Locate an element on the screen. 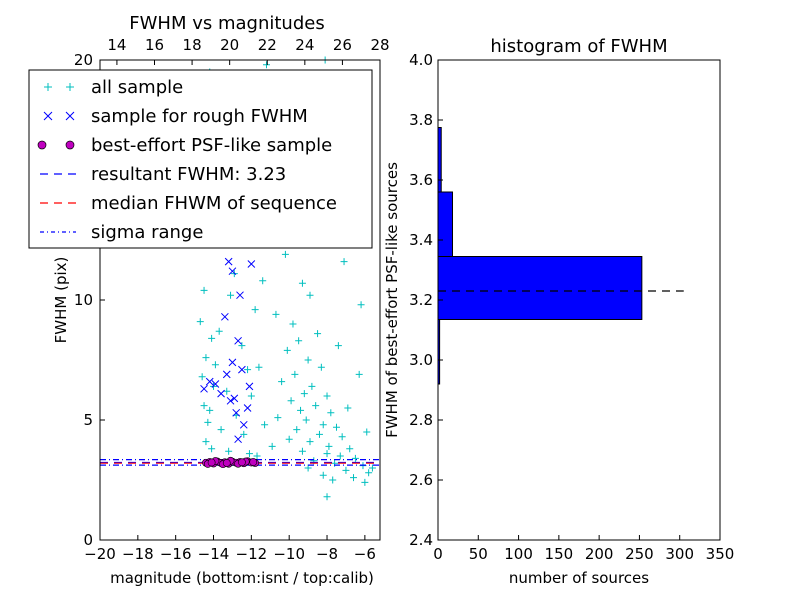  right-x-tick-label: 200 is located at coordinates (599, 554).